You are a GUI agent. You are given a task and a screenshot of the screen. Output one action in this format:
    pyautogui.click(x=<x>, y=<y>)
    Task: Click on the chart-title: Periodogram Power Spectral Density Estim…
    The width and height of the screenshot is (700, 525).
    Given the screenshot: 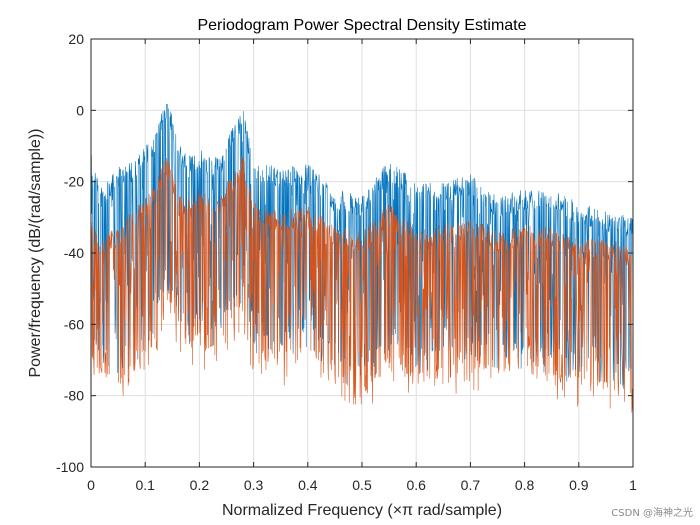 What is the action you would take?
    pyautogui.click(x=361, y=25)
    